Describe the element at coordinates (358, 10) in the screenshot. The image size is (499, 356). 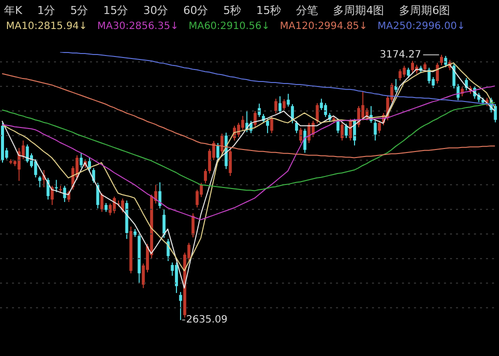
I see `text: 多周期4图` at that location.